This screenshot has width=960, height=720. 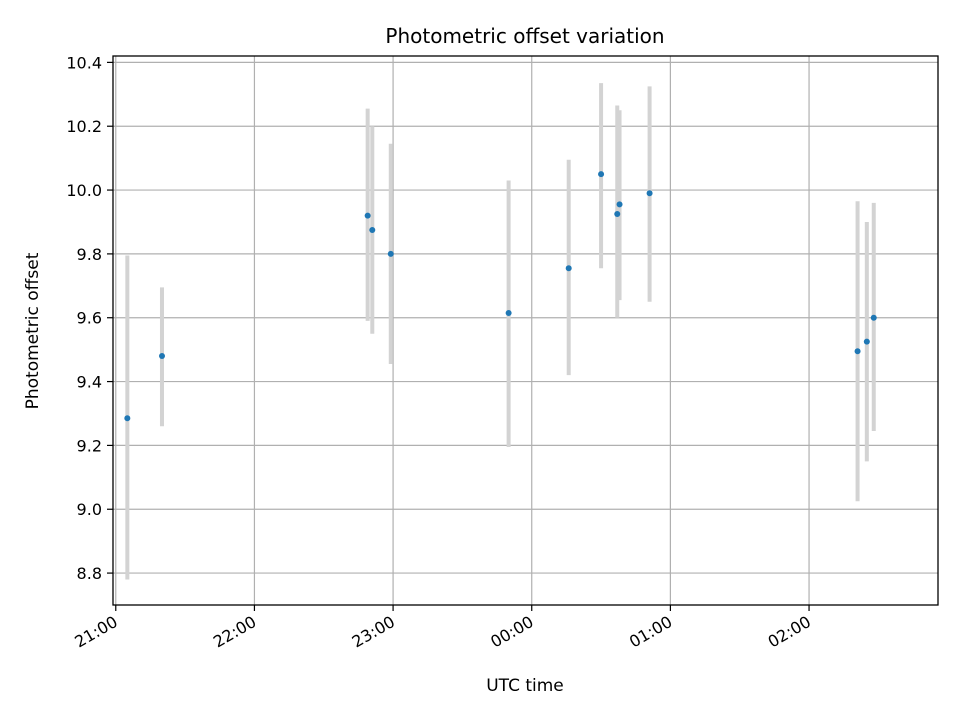 What do you see at coordinates (84, 62) in the screenshot?
I see `y-tick-label: 10.4` at bounding box center [84, 62].